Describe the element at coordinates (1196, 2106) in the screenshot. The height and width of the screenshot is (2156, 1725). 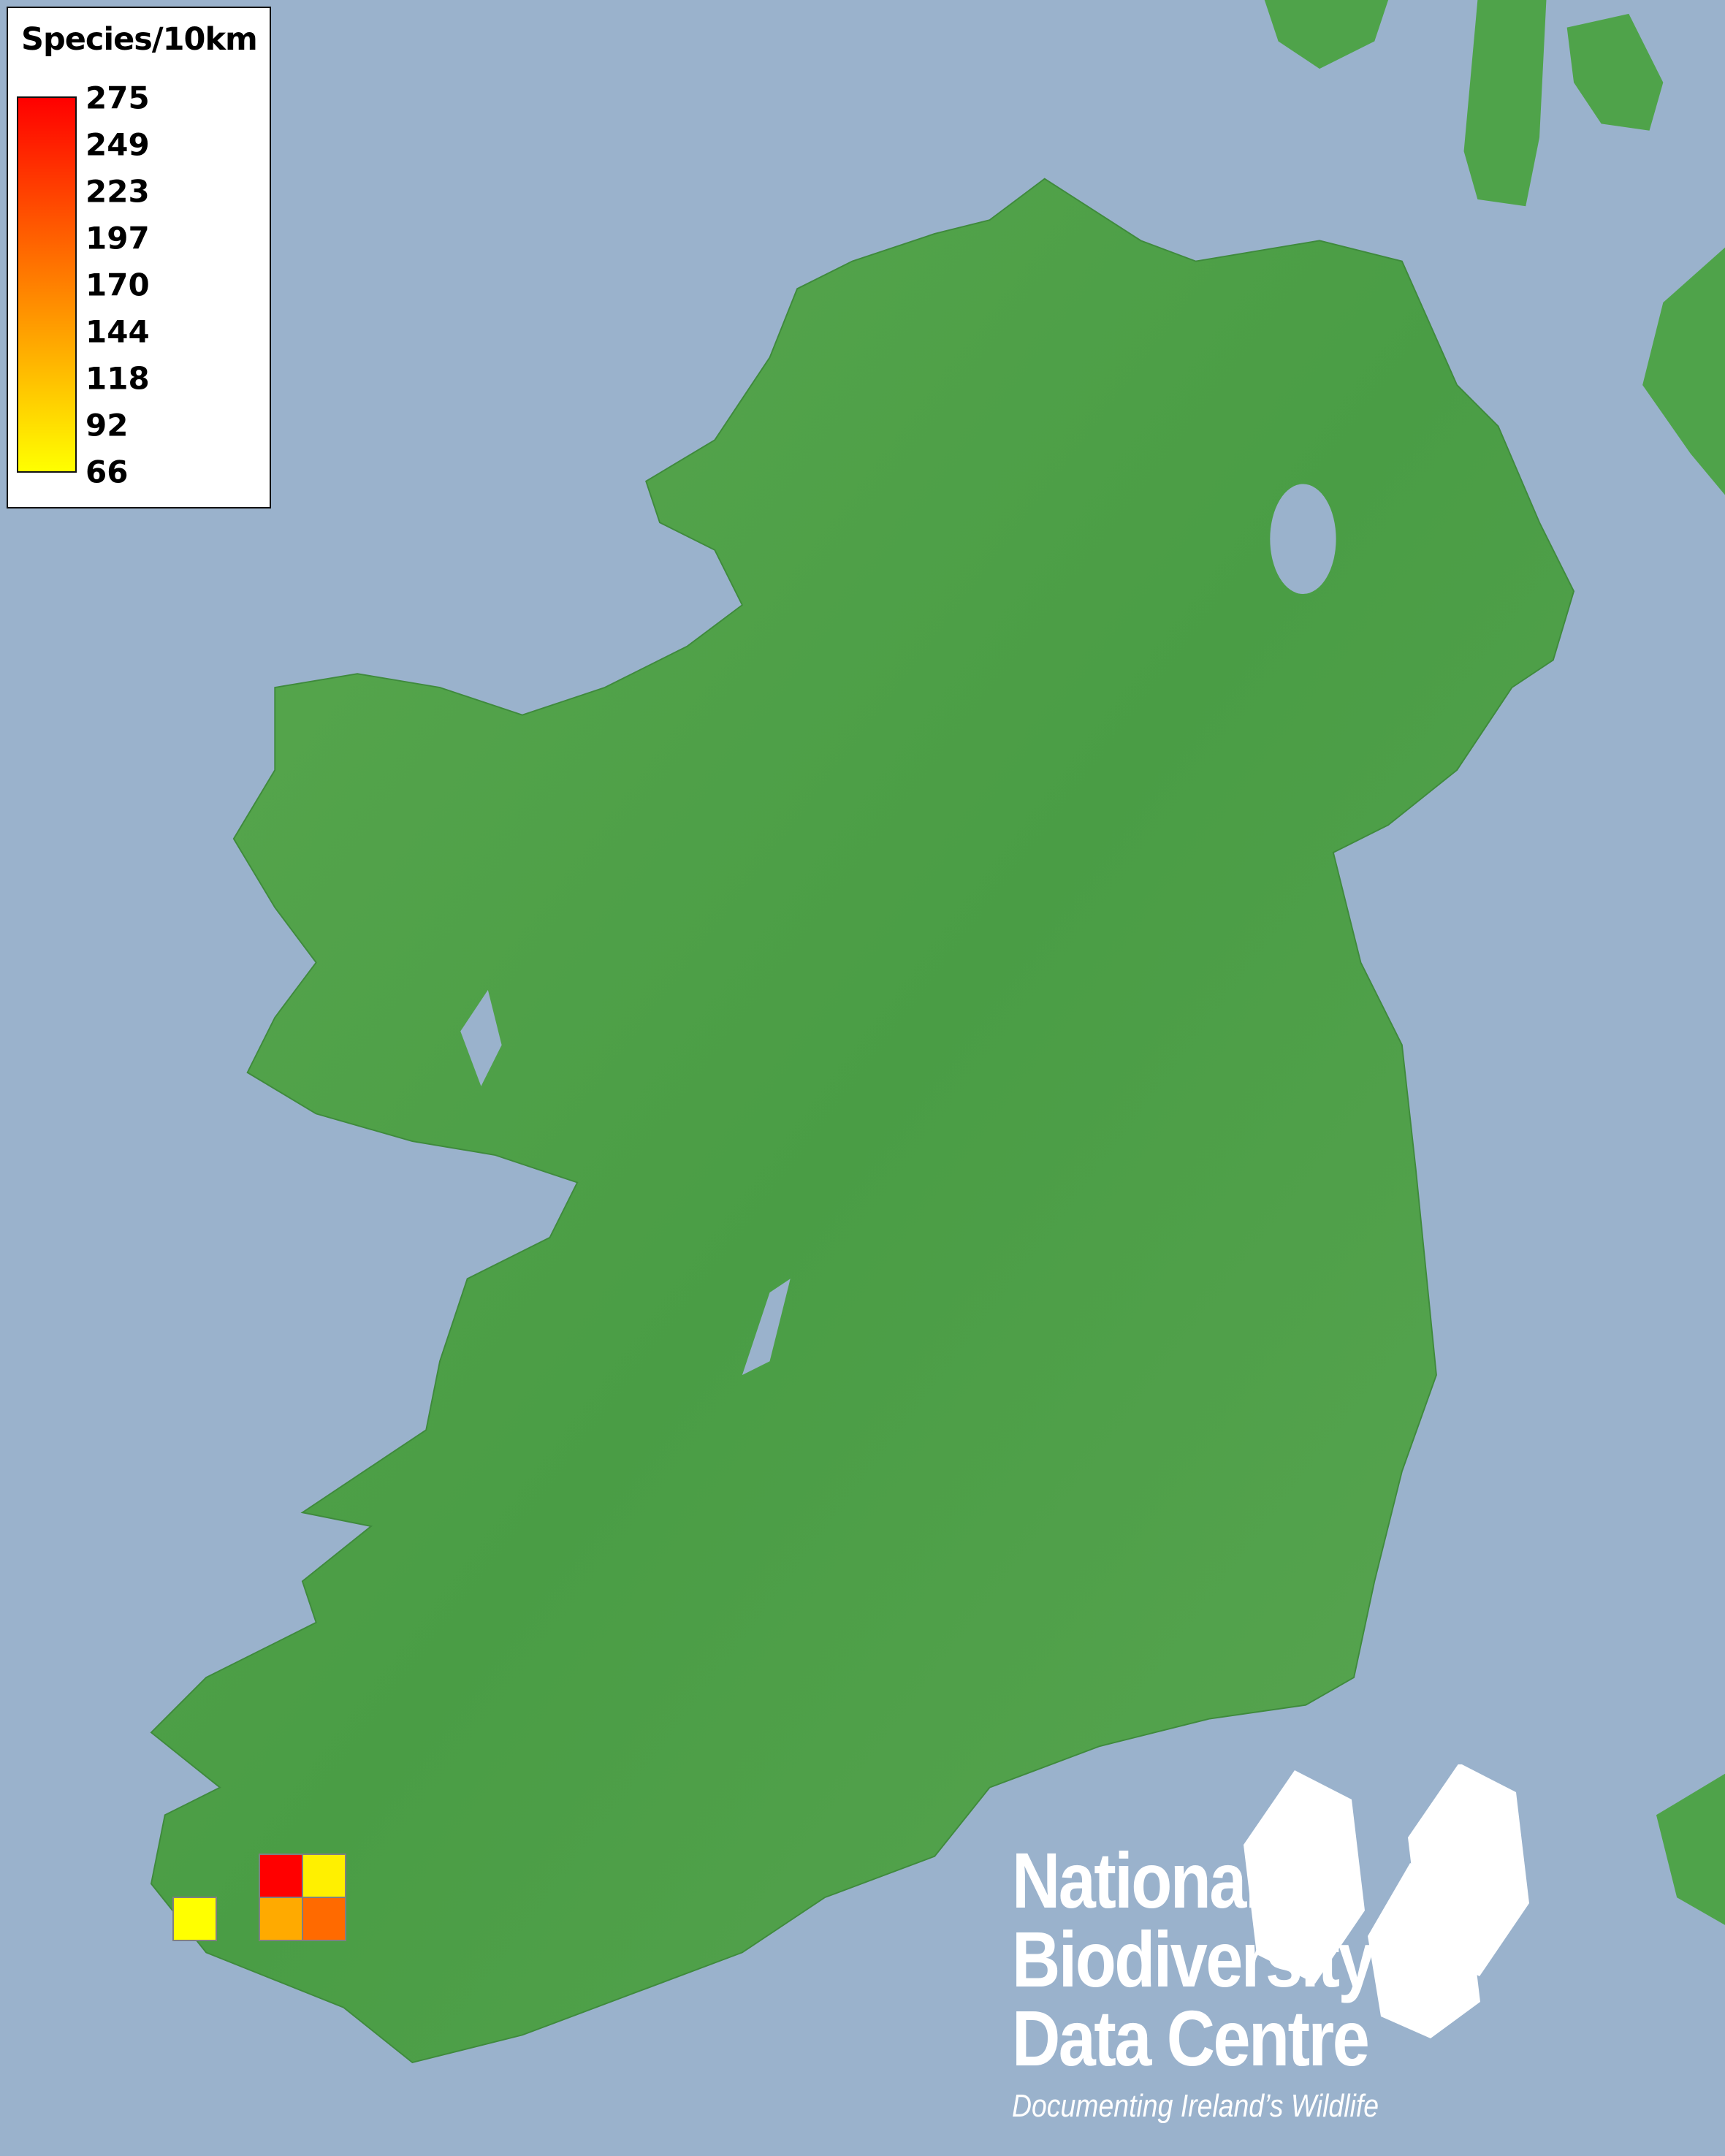
I see `logo-tagline: Documenting Ireland’s Wildlife` at that location.